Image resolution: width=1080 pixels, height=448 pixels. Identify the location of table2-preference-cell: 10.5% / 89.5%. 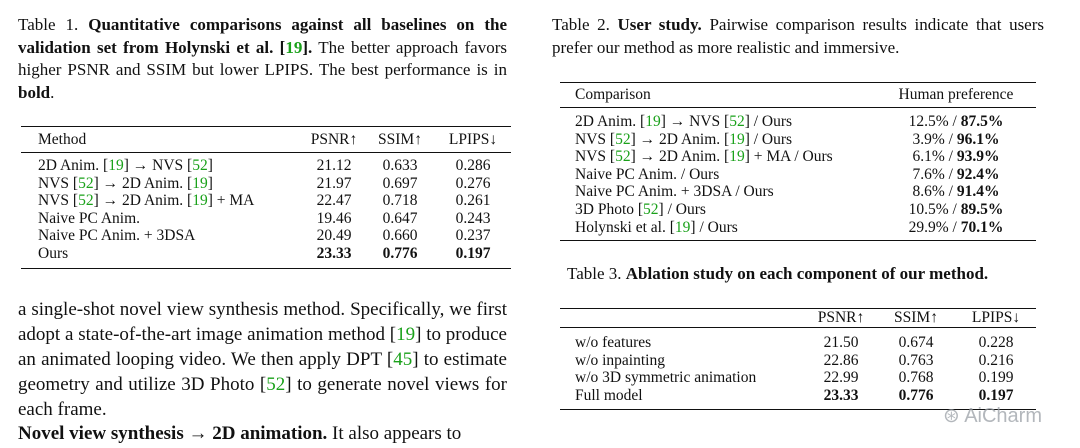
(956, 210).